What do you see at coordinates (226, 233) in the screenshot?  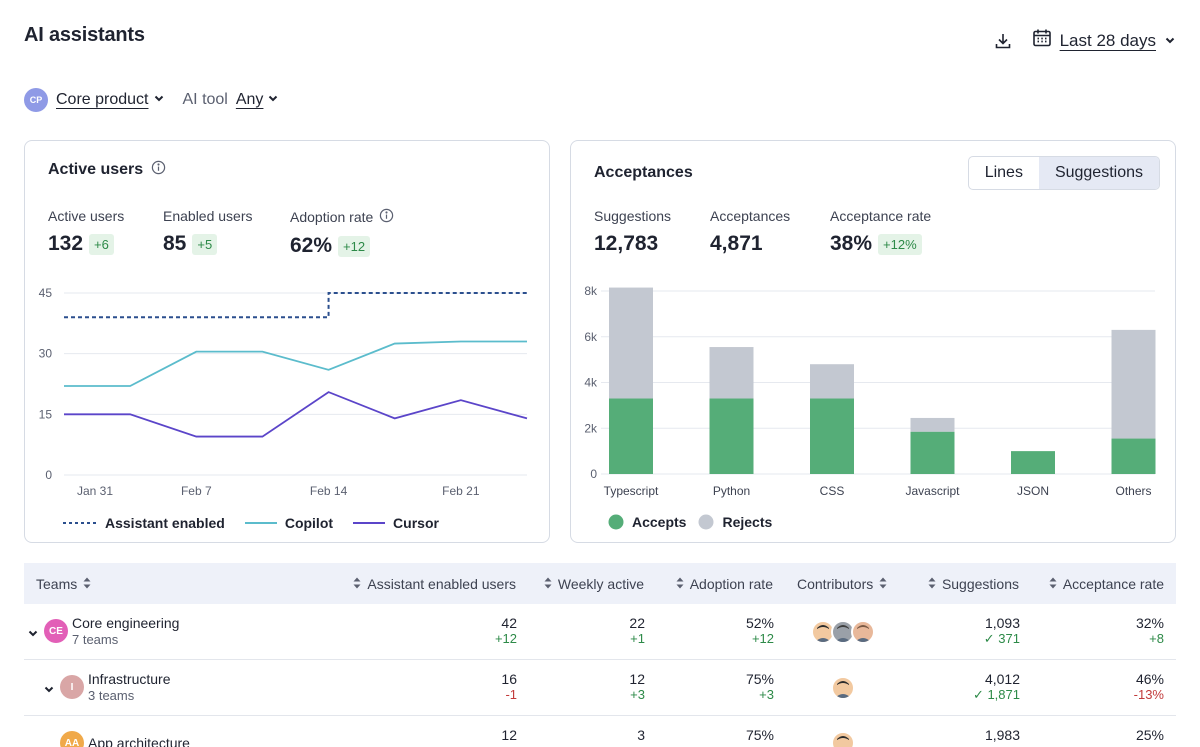 I see `stat-enabled-users: Enabled users 85 +5` at bounding box center [226, 233].